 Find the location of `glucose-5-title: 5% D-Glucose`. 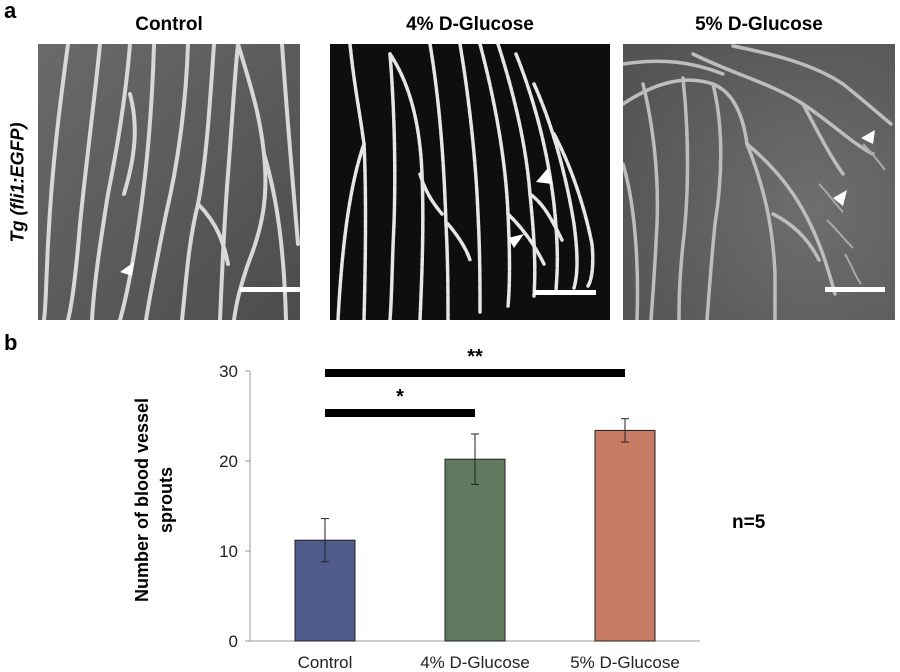

glucose-5-title: 5% D-Glucose is located at coordinates (759, 24).